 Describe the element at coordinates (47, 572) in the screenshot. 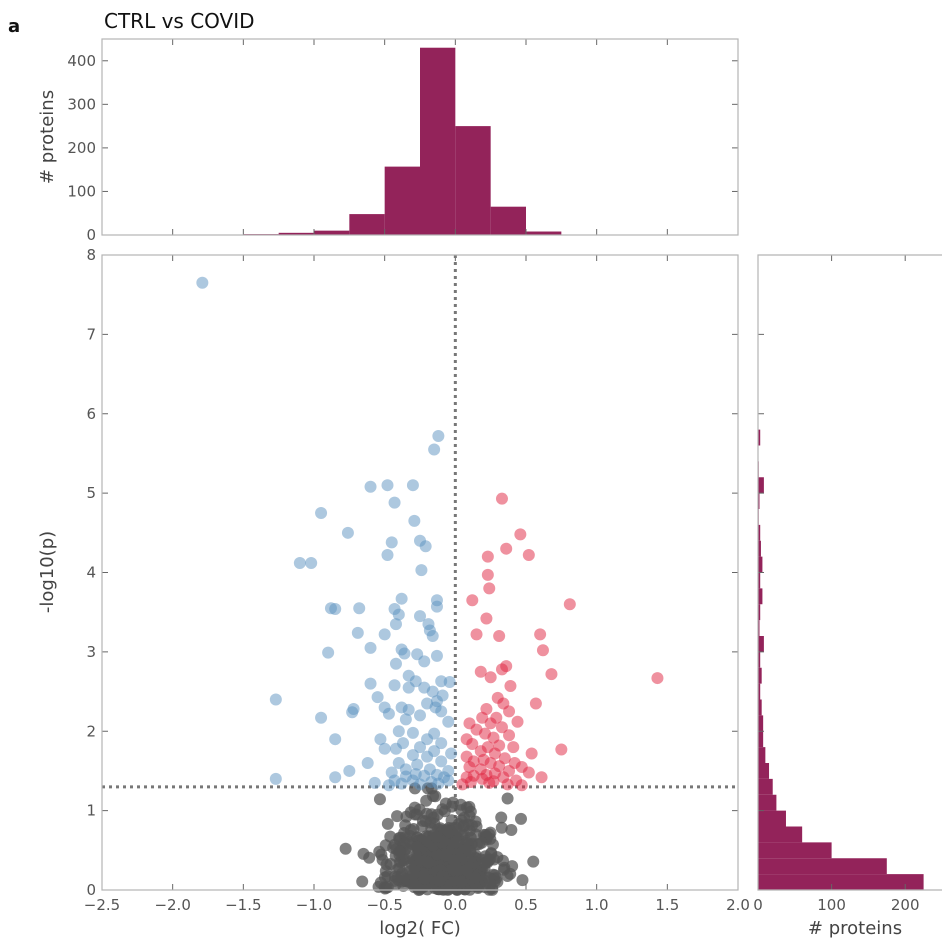

I see `volcano-ylabel: -log10(p)` at that location.